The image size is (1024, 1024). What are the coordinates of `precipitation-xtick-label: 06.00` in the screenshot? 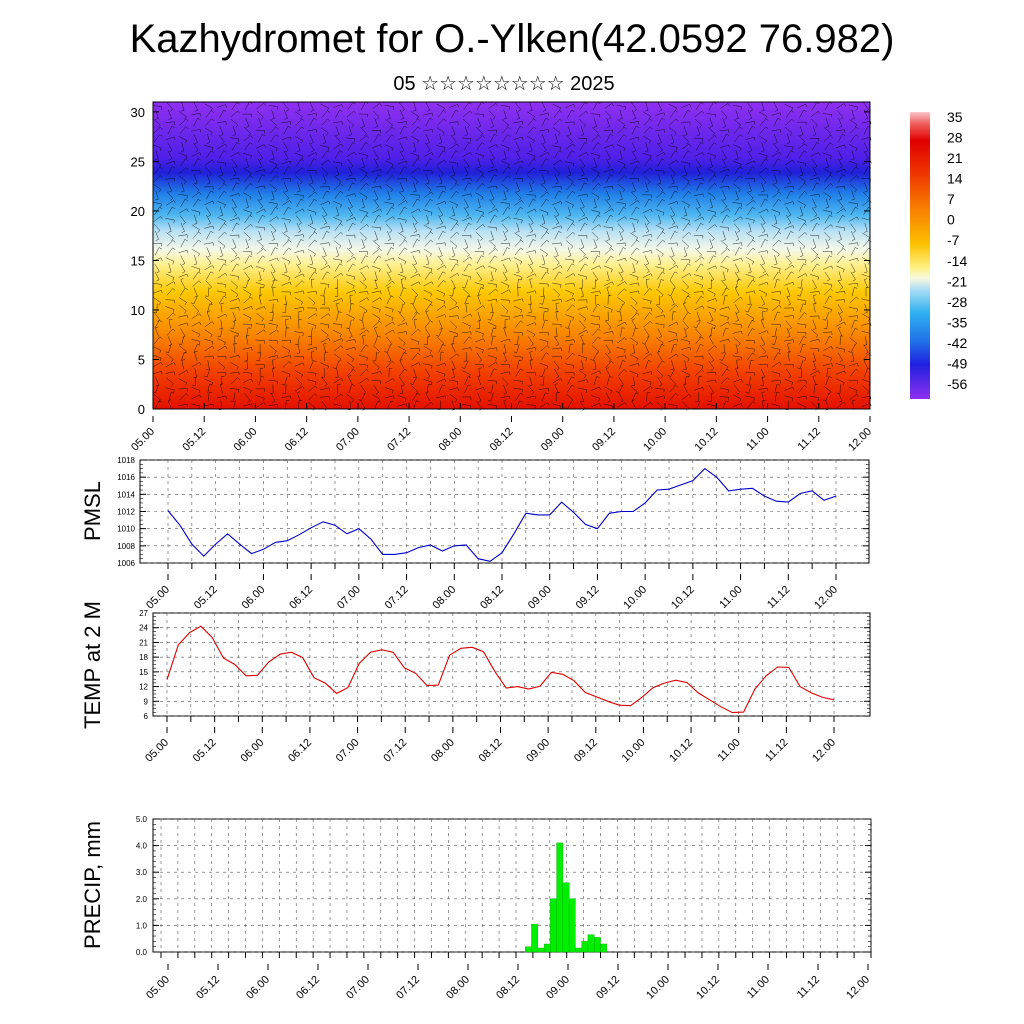 It's located at (258, 988).